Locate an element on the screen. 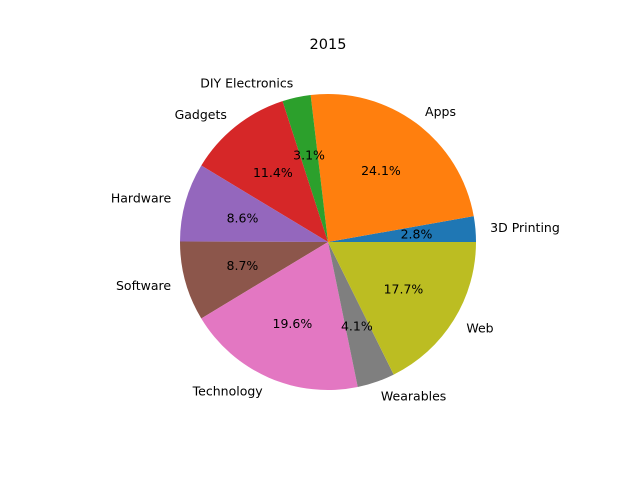  pct-label-software: 8.7% is located at coordinates (243, 265).